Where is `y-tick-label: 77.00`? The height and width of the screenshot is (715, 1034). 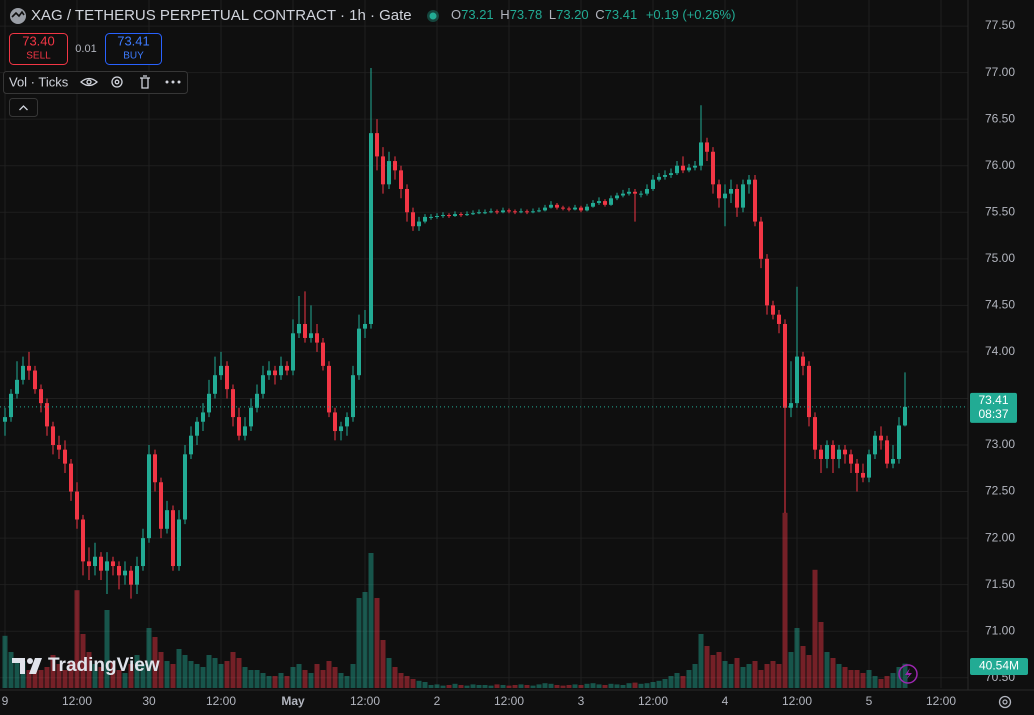 y-tick-label: 77.00 is located at coordinates (1000, 72).